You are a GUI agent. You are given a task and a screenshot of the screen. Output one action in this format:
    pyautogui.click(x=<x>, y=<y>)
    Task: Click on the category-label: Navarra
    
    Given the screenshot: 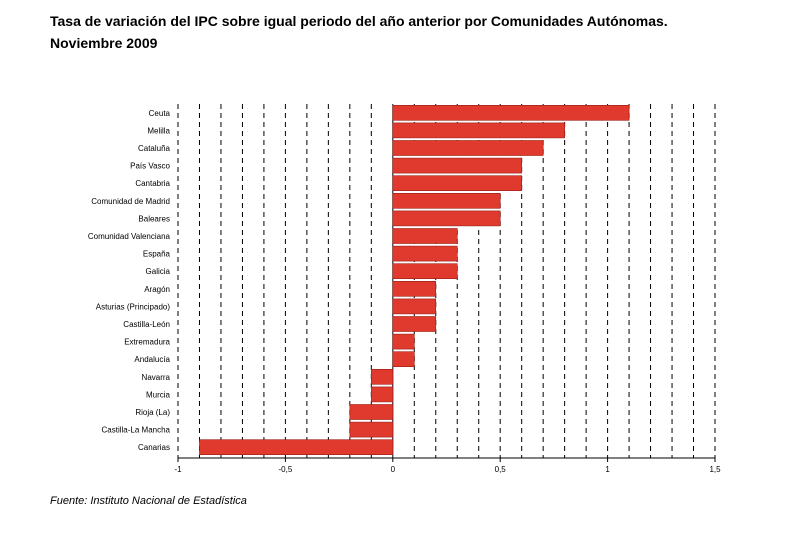 What is the action you would take?
    pyautogui.click(x=156, y=377)
    